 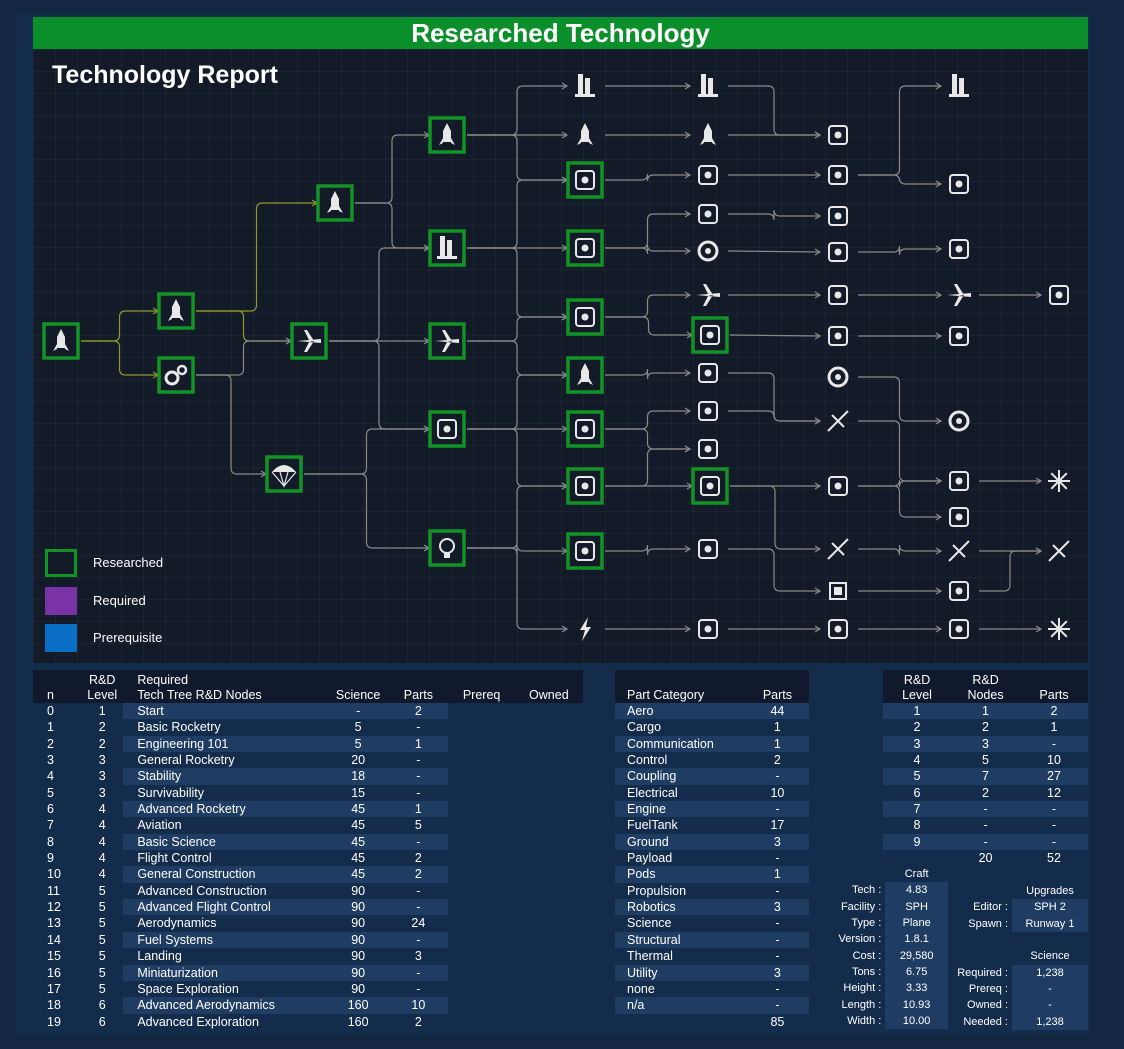 I want to click on row-category: Robotics, so click(x=680, y=907).